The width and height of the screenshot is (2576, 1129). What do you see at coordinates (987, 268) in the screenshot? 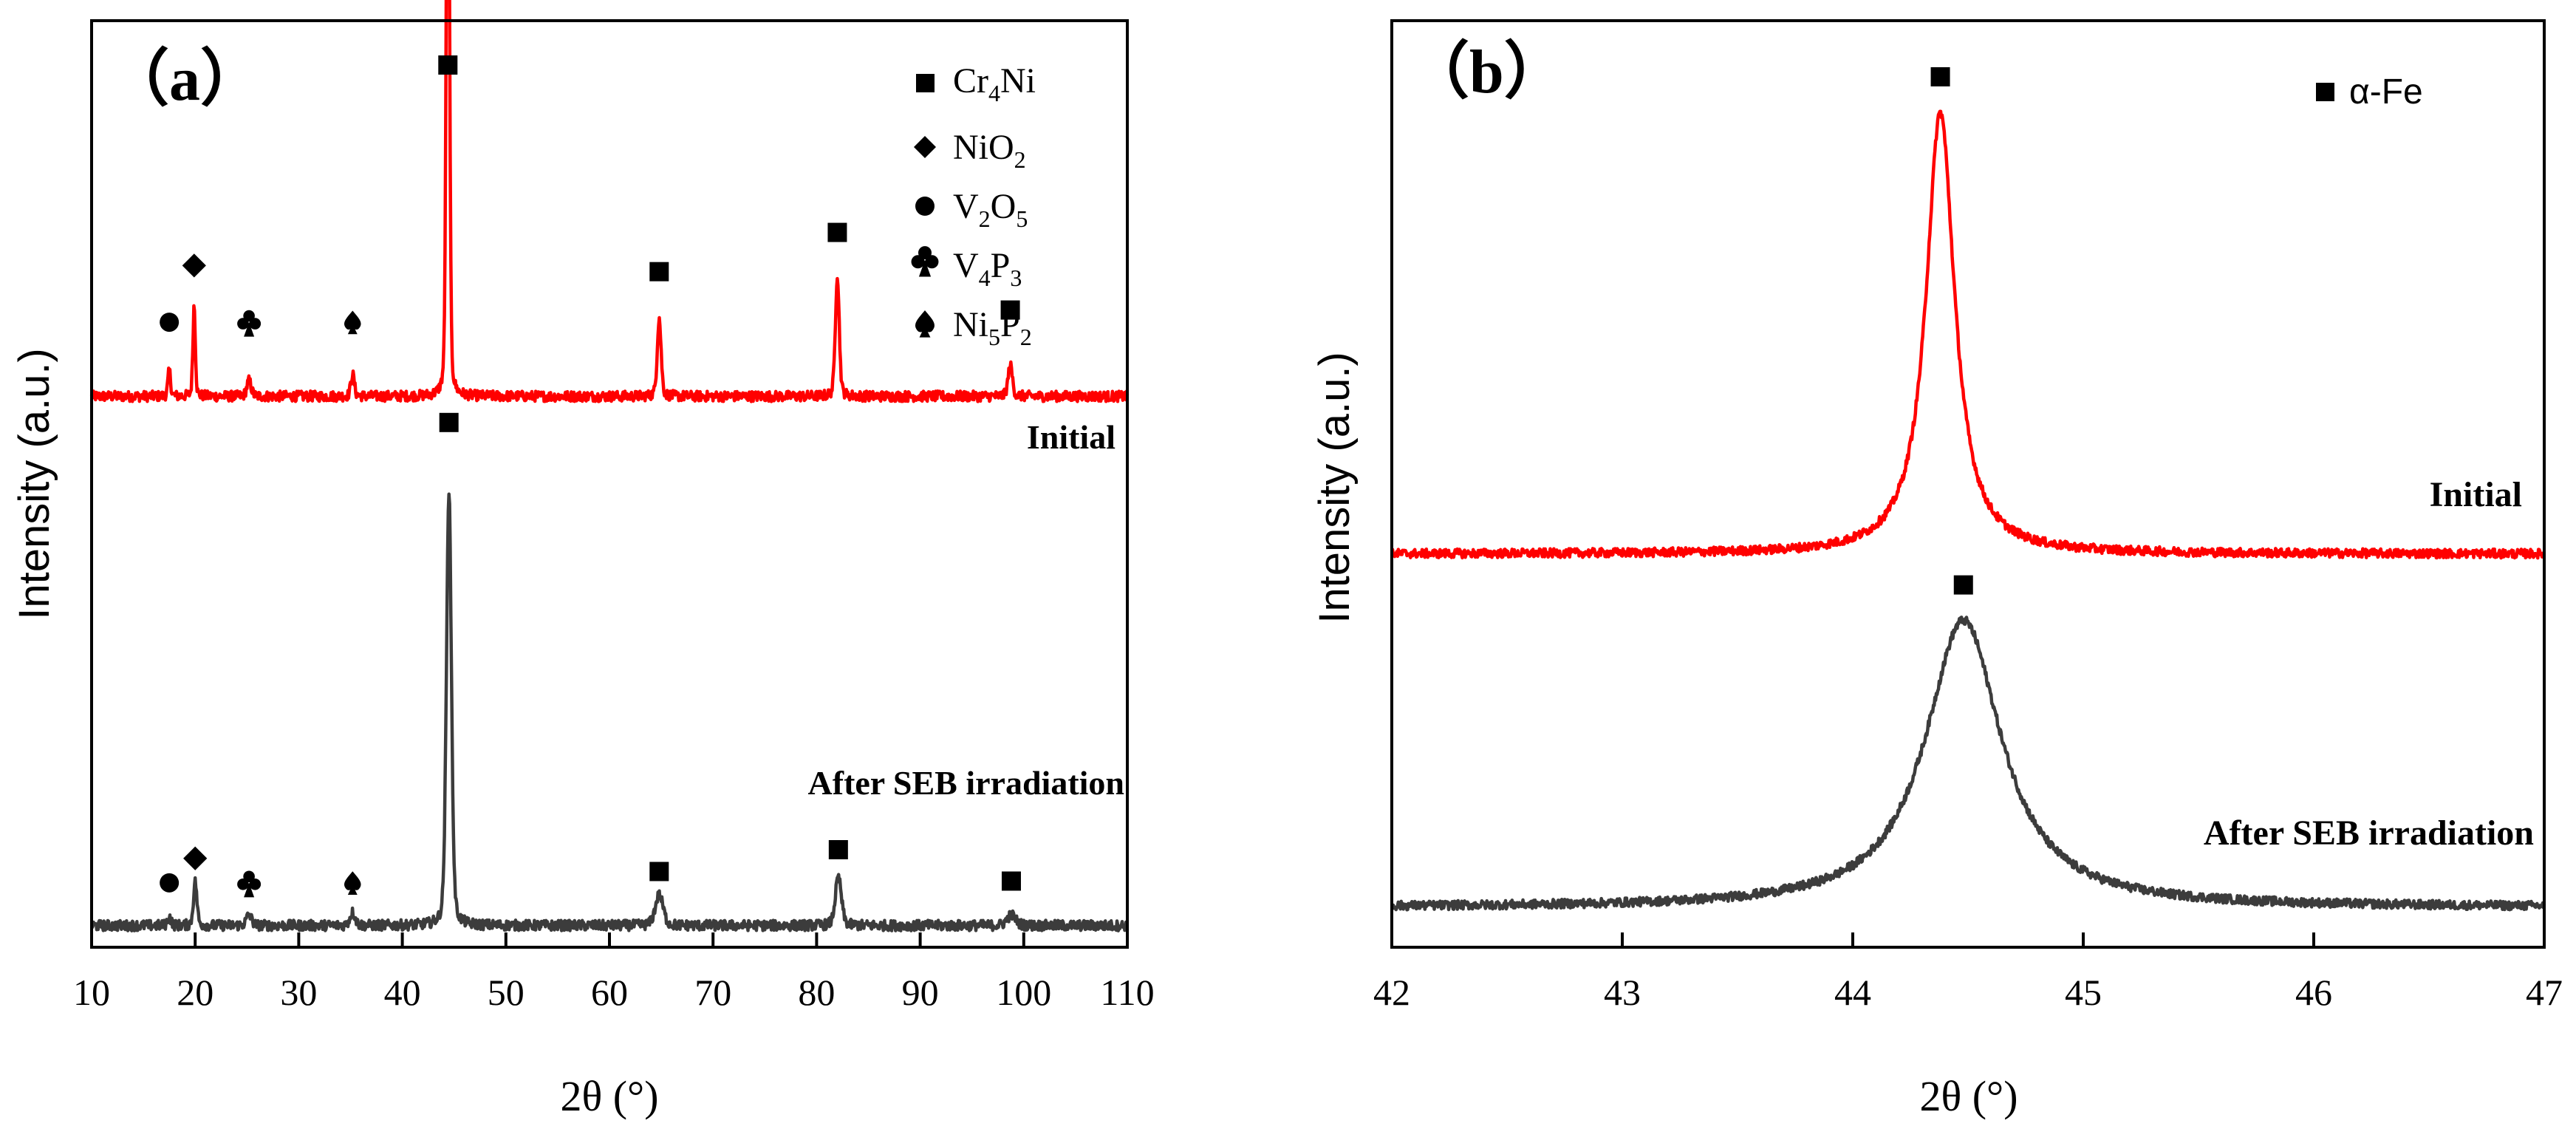
I see `legend-label-v4p3: V4P3` at bounding box center [987, 268].